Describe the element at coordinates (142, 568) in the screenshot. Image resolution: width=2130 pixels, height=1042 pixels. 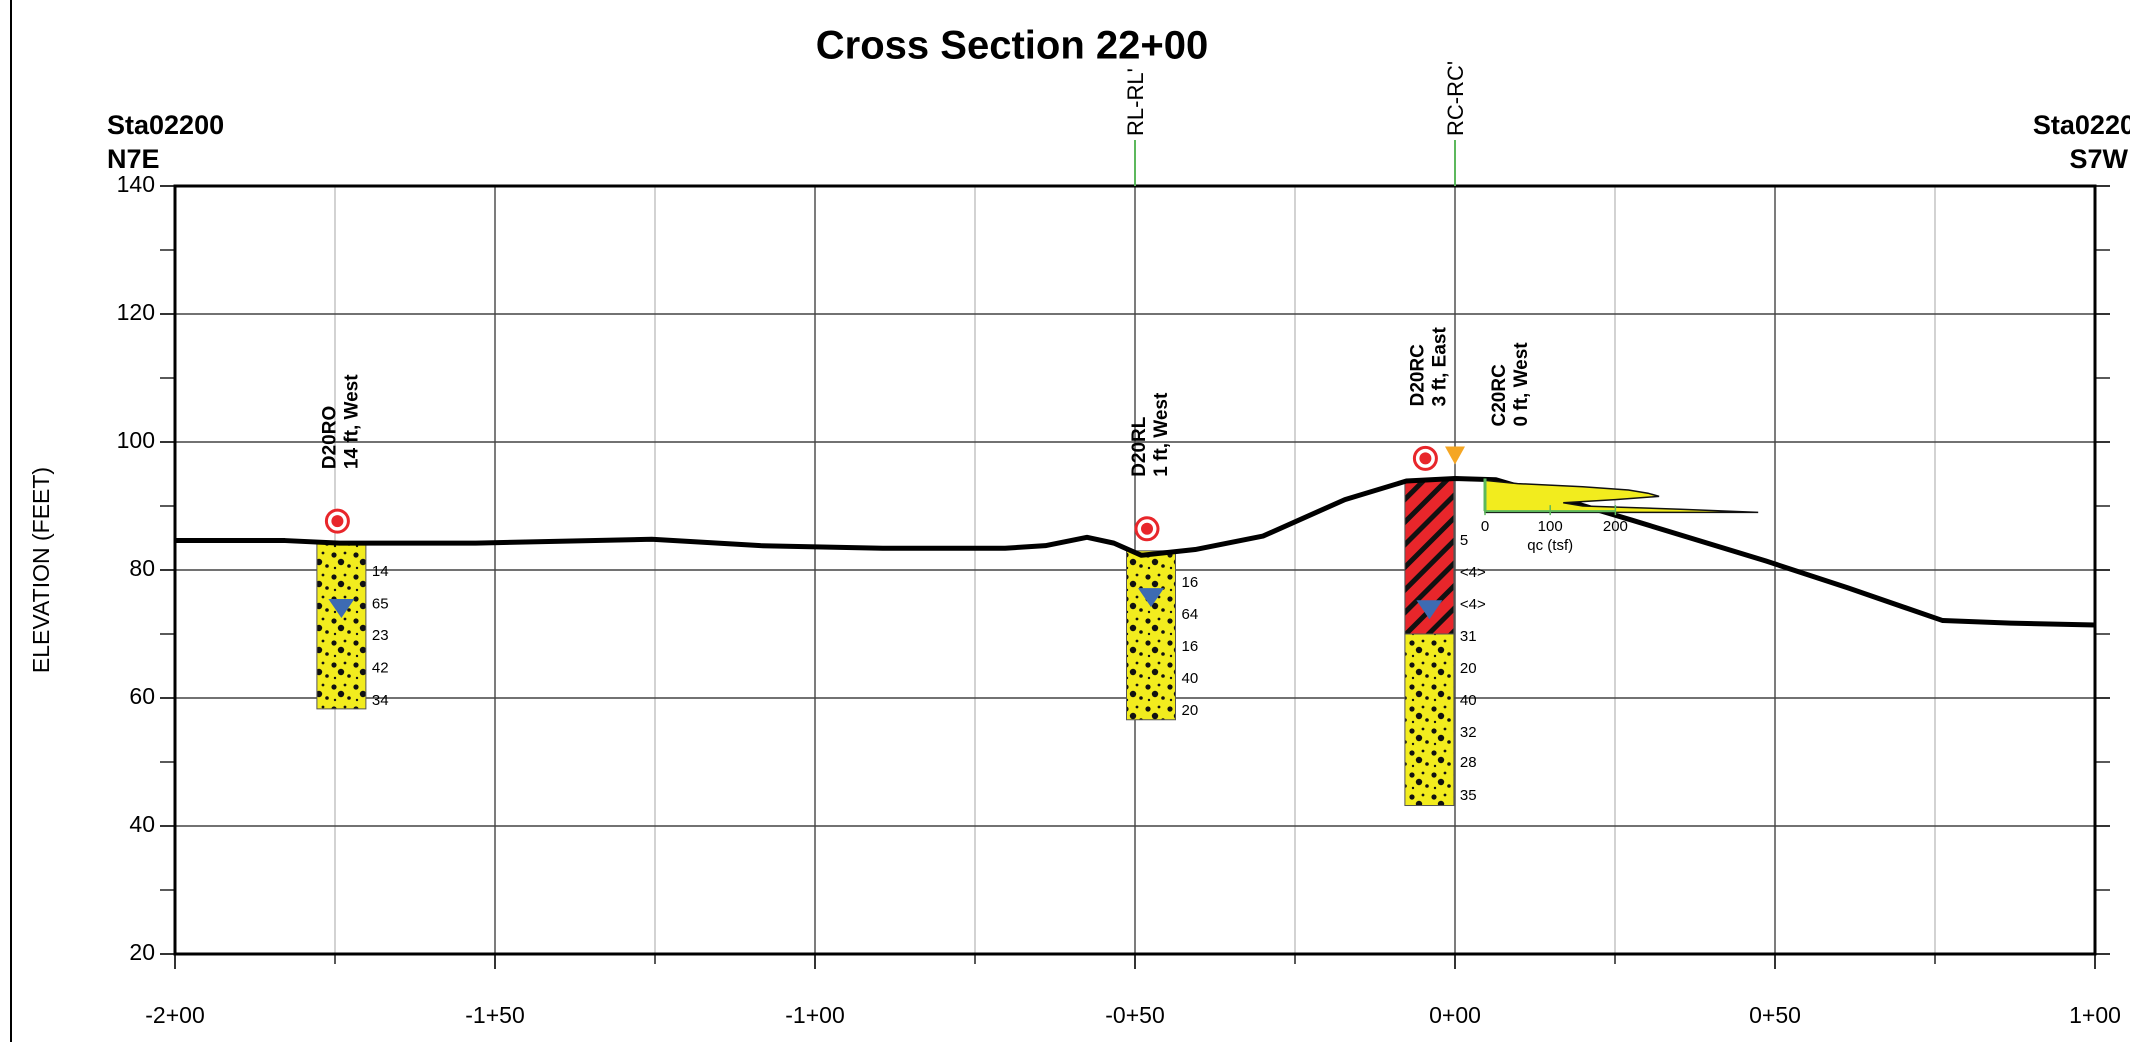
I see `y-tick-label: 80` at that location.